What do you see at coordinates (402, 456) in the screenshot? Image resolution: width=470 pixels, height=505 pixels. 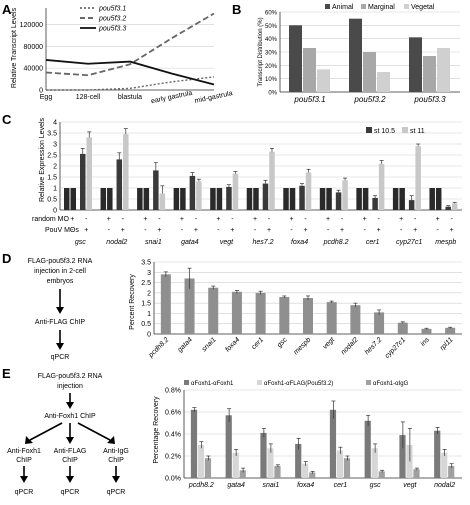 I see `bar-series1-vegt` at bounding box center [402, 456].